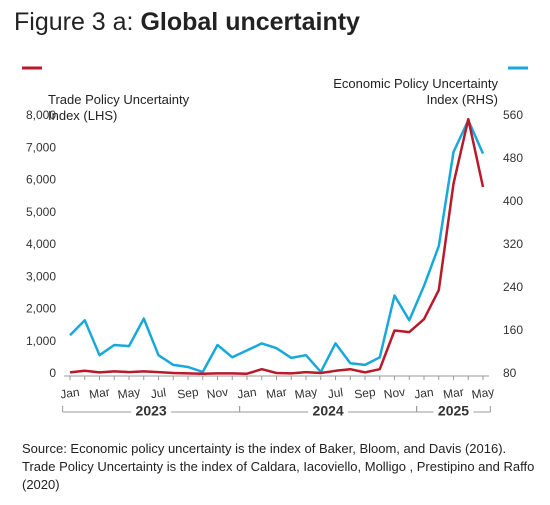 The image size is (550, 505). I want to click on y-tick-label: 6,000, so click(41, 180).